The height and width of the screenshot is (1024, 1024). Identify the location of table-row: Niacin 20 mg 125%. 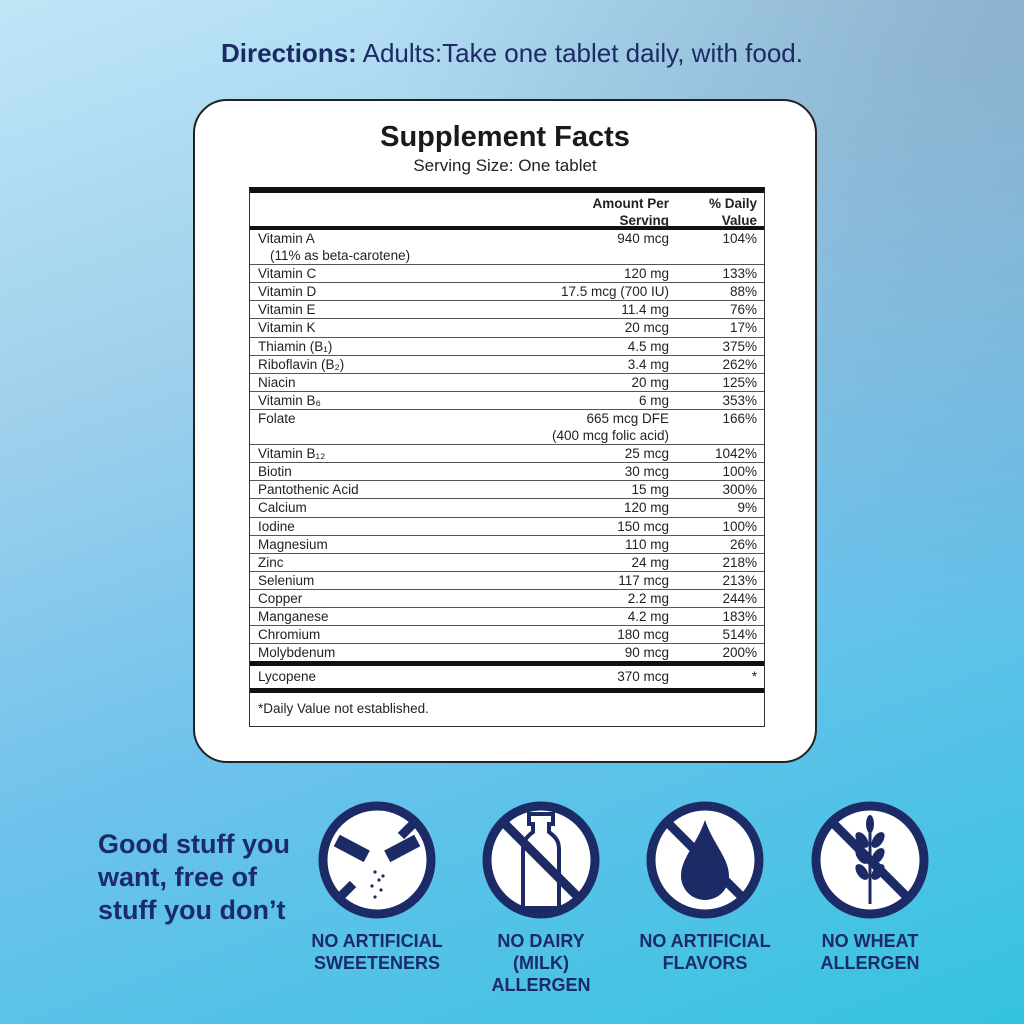
(507, 383).